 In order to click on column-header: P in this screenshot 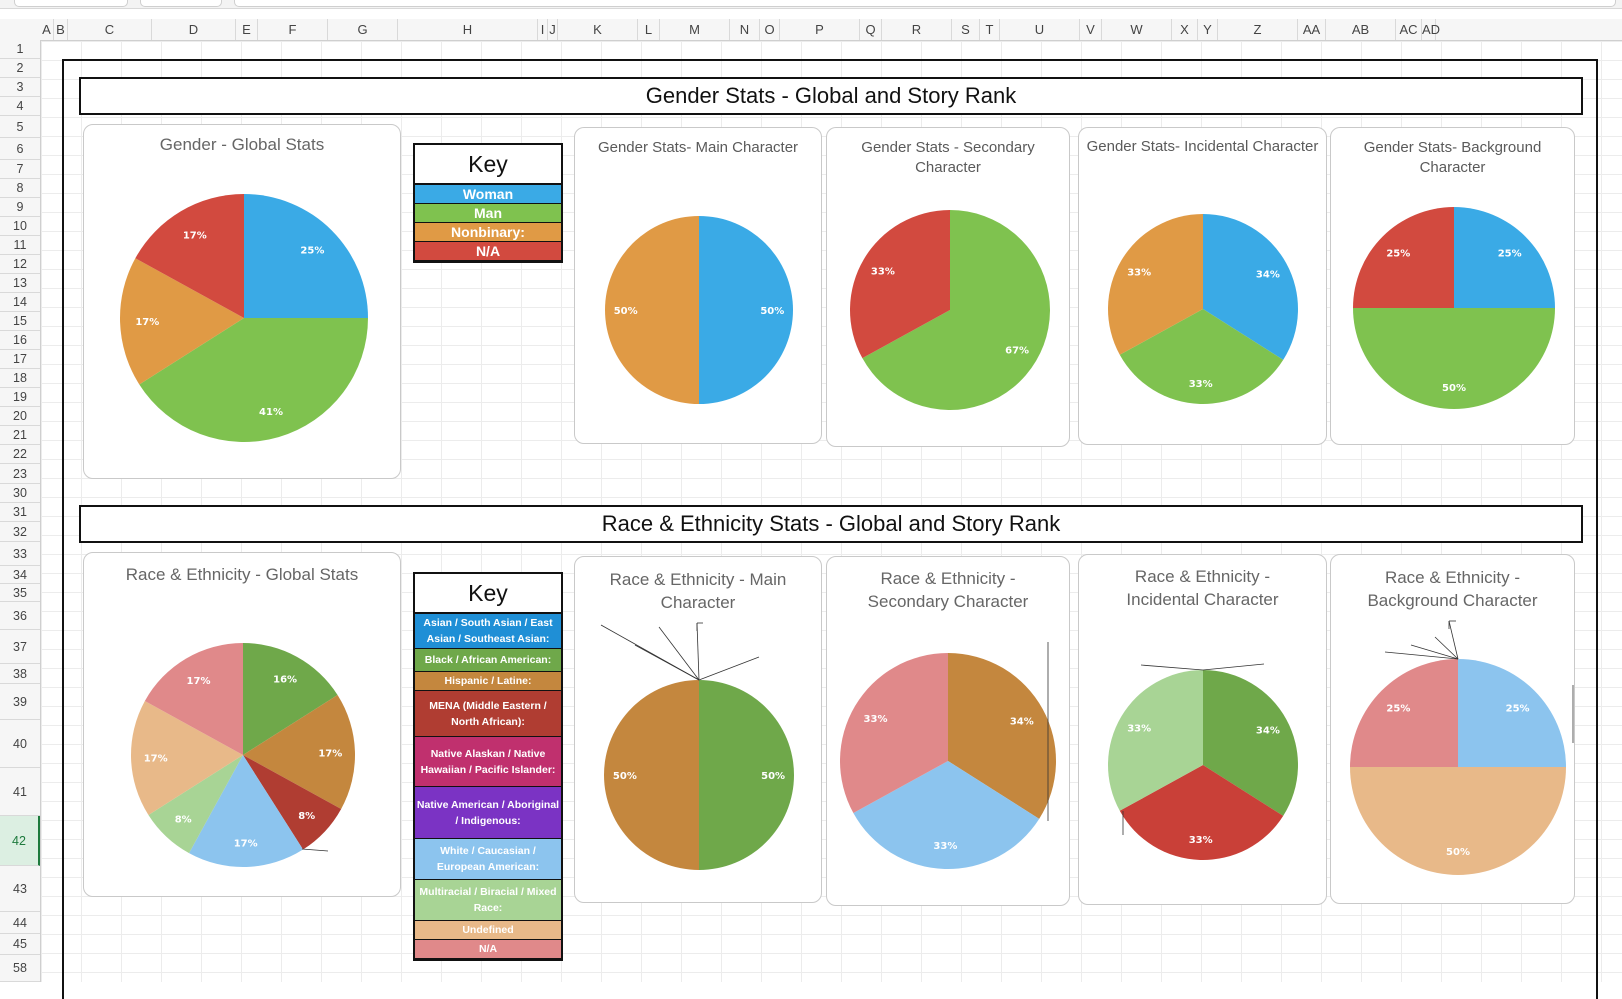, I will do `click(820, 29)`.